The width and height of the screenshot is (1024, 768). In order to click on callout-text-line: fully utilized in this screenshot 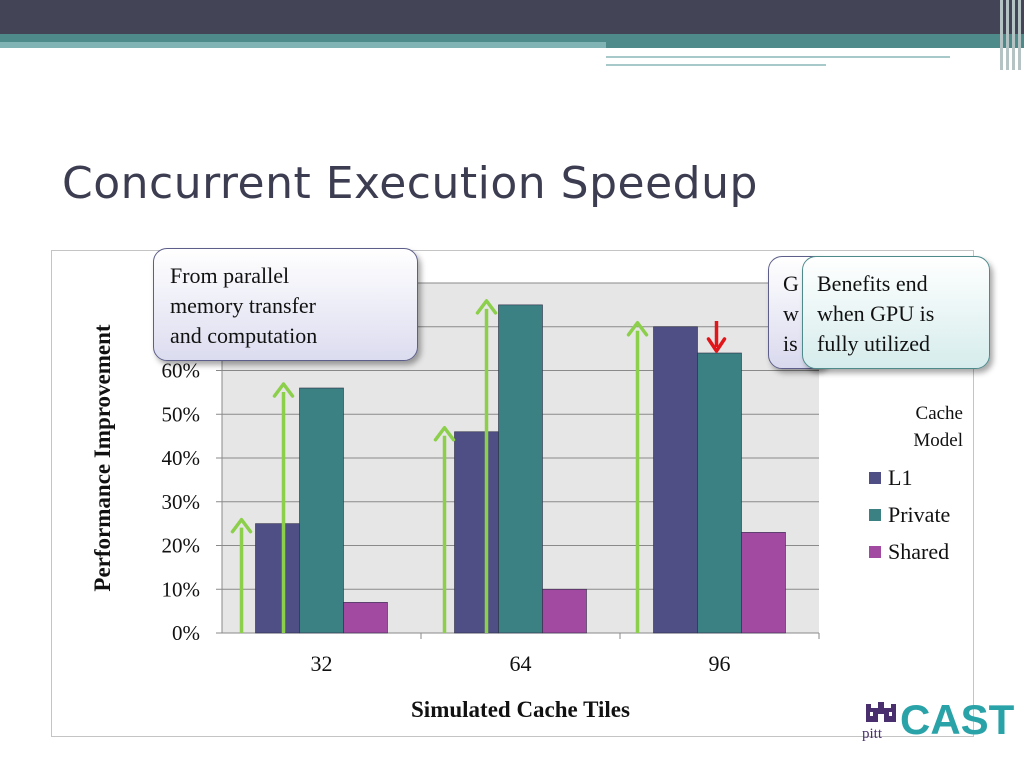, I will do `click(874, 343)`.